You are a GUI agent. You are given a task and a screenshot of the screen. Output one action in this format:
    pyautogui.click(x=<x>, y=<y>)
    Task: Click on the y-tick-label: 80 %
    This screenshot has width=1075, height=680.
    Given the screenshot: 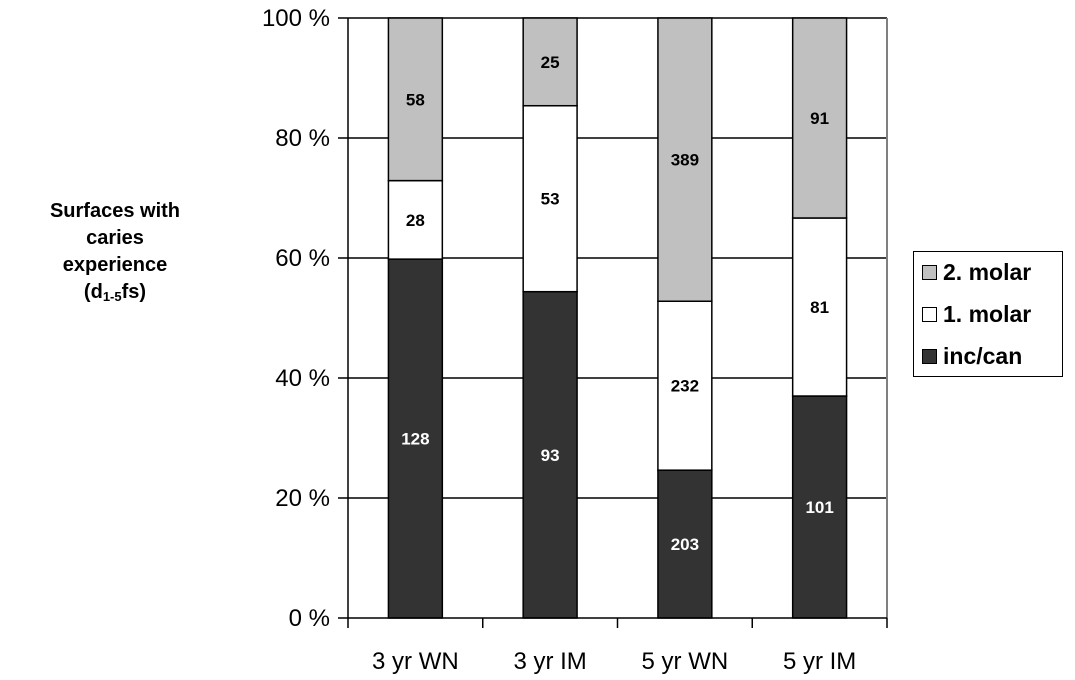 What is the action you would take?
    pyautogui.click(x=302, y=138)
    